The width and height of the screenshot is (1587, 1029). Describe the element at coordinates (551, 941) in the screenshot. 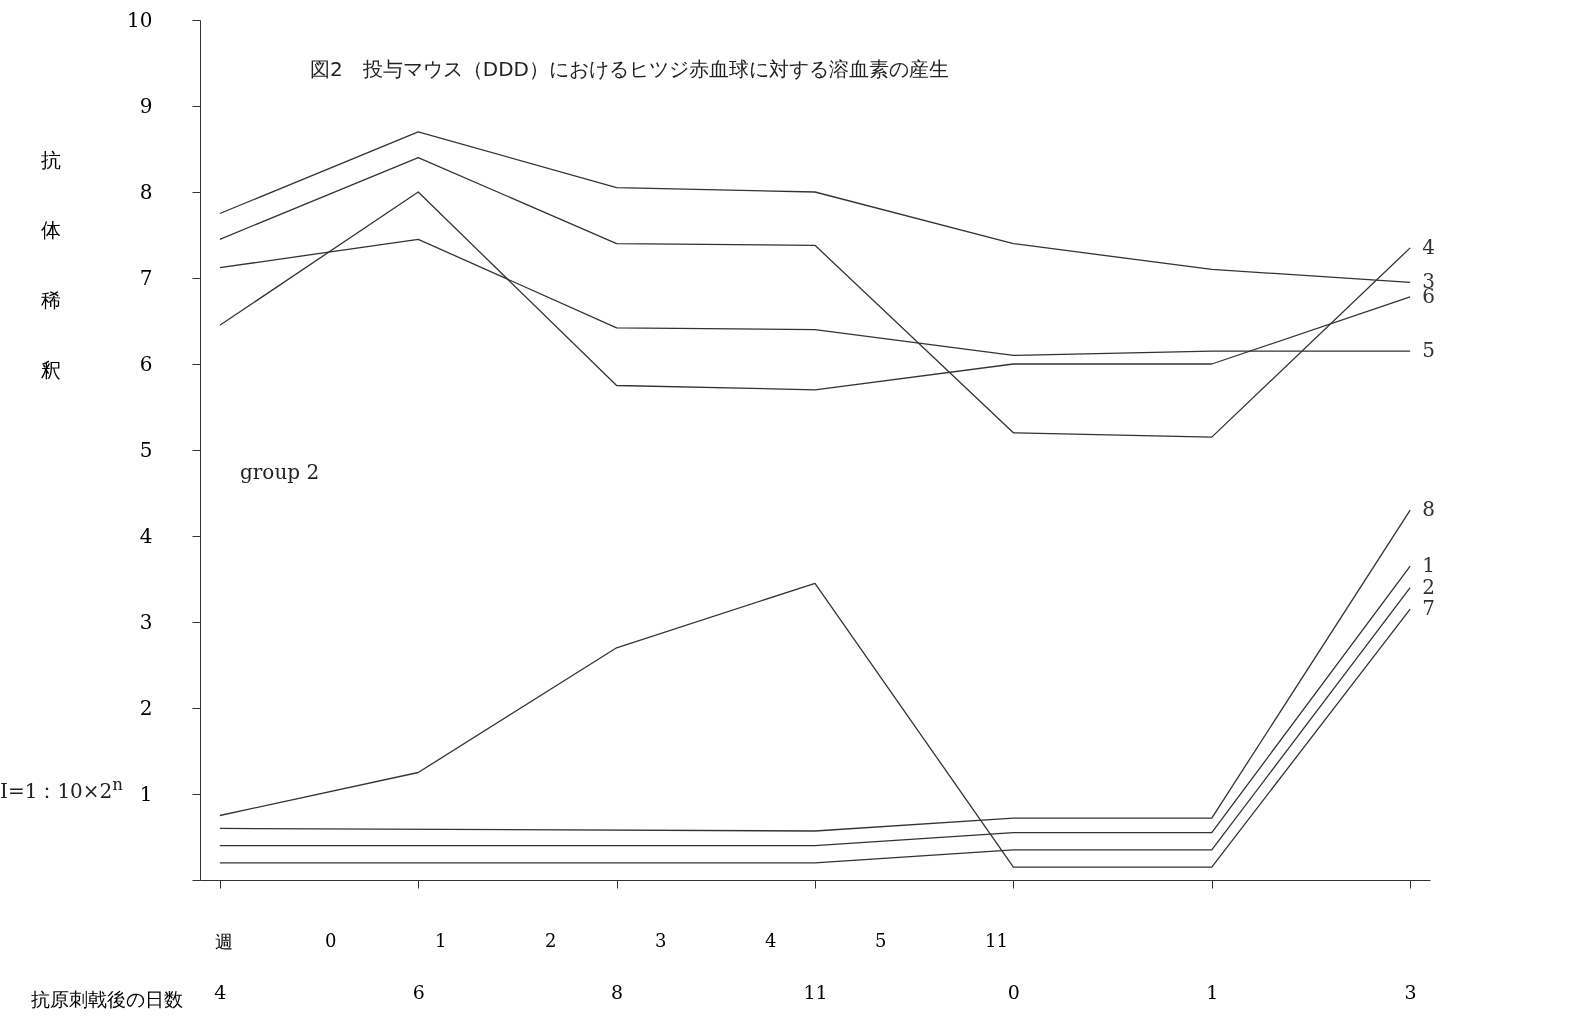

I see `text: 2` at that location.